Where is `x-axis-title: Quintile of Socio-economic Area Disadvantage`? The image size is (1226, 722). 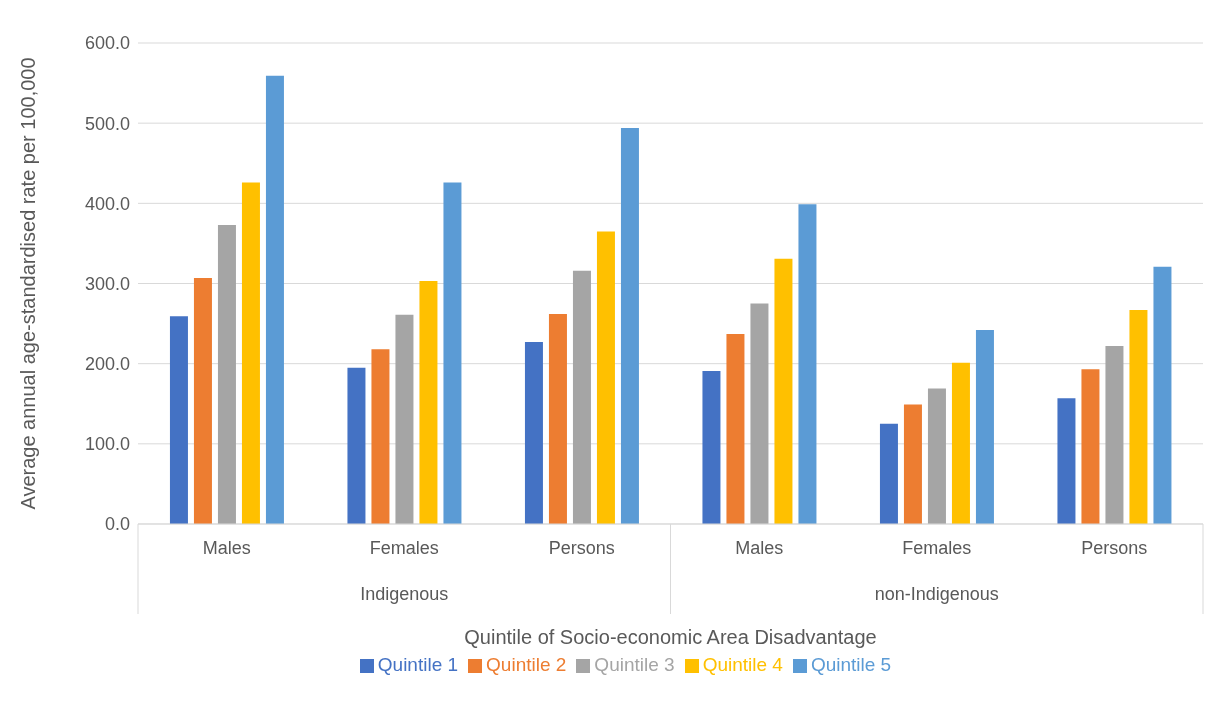 x-axis-title: Quintile of Socio-economic Area Disadvantage is located at coordinates (670, 637).